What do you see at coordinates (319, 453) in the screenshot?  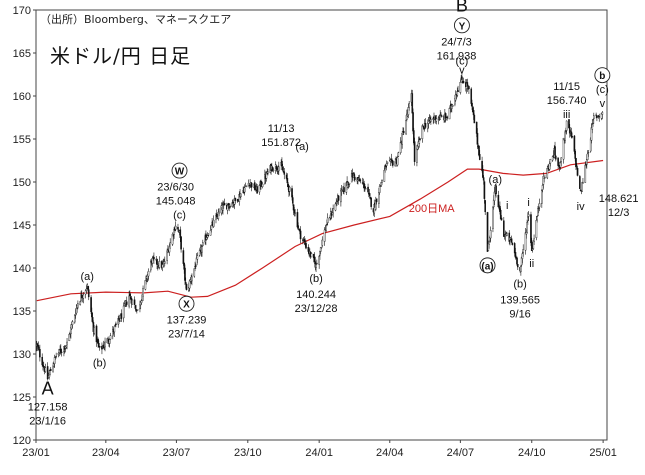 I see `x-tick-label: 24/01` at bounding box center [319, 453].